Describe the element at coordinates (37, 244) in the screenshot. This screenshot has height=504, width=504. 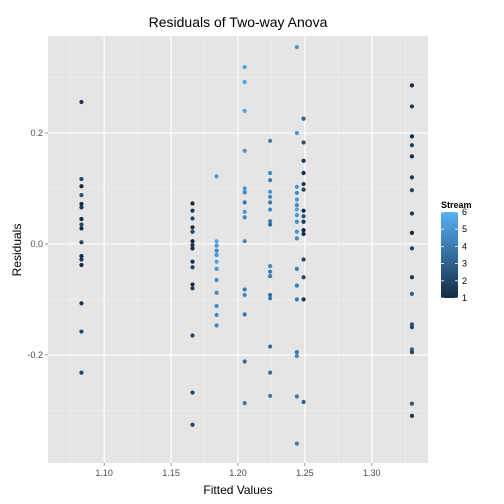
I see `y-axis-ticks: -0.2 0.0 0.2` at that location.